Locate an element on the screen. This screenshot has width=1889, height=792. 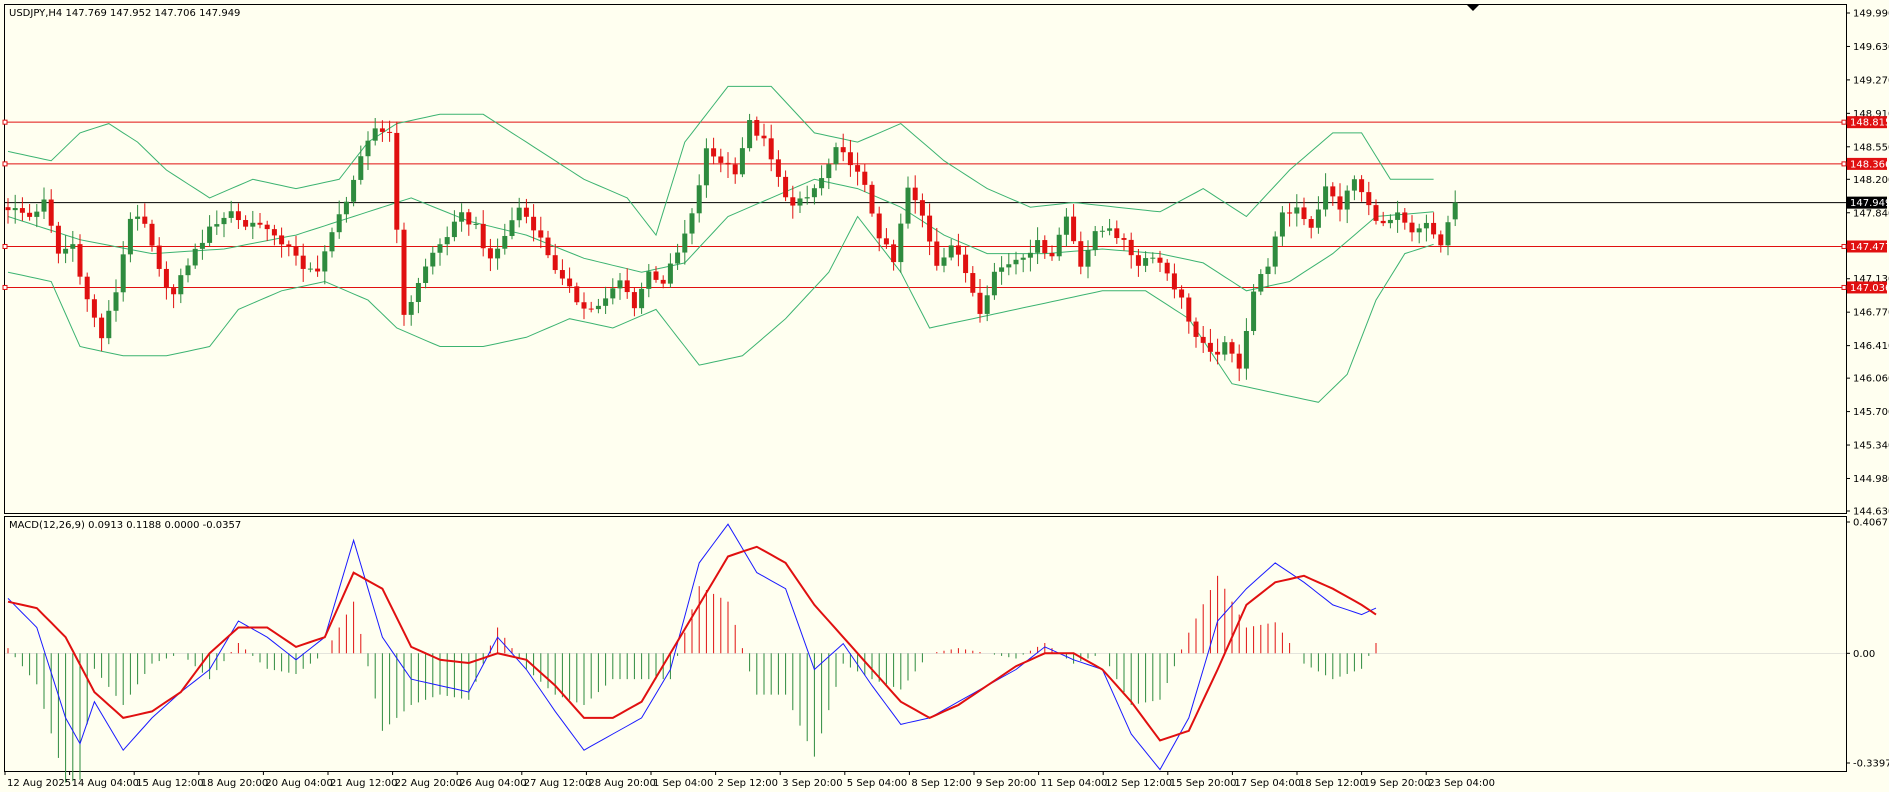
time-axis-label: 21 Aug 12:00 is located at coordinates (363, 783).